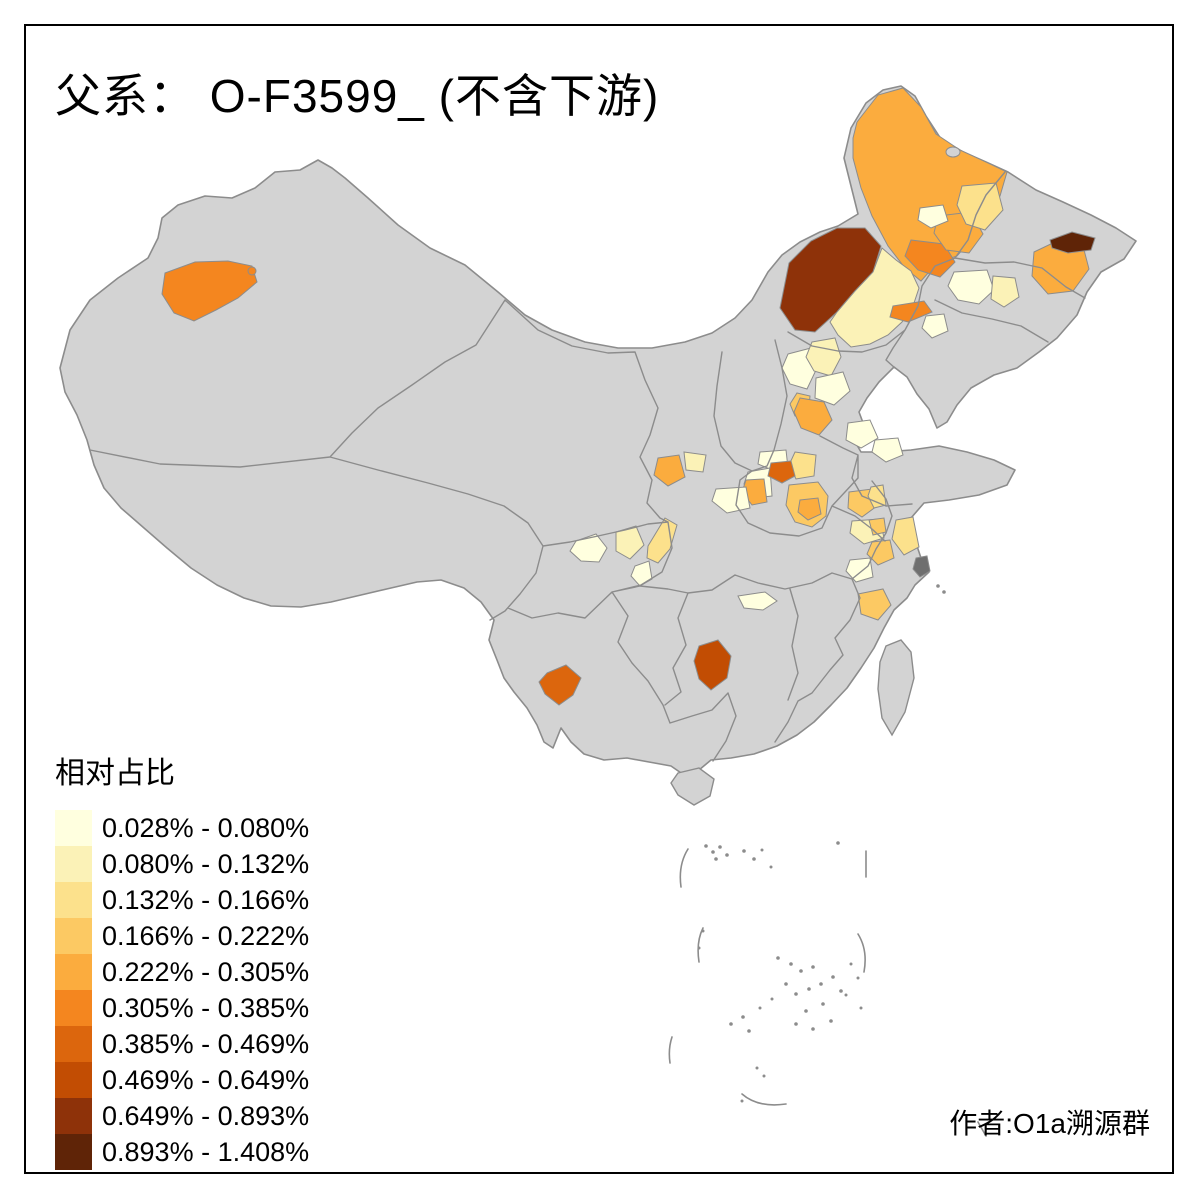 Image resolution: width=1200 pixels, height=1200 pixels. Describe the element at coordinates (206, 1151) in the screenshot. I see `legend-label: 0.893% - 1.408%` at that location.